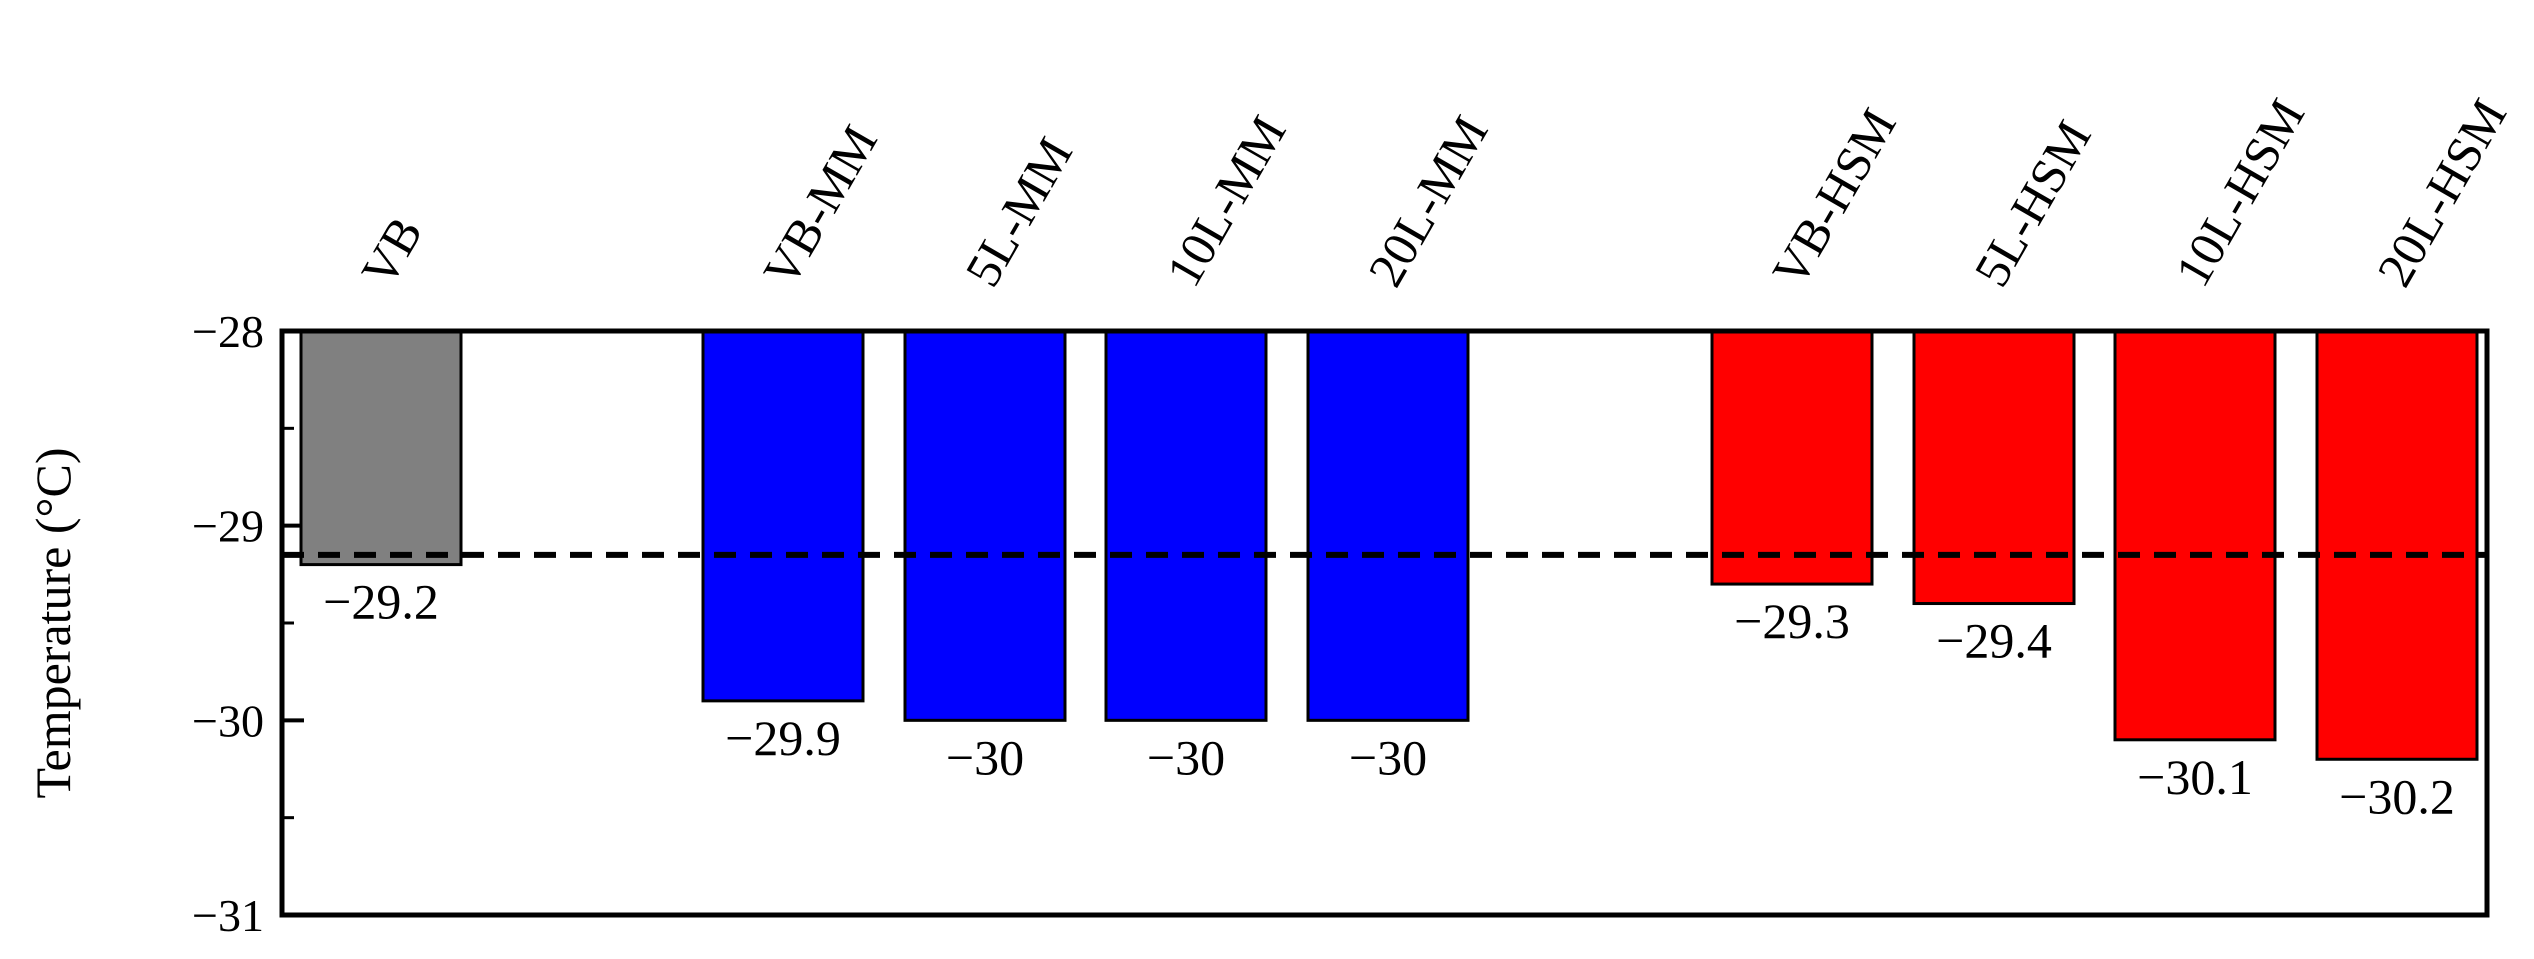 This screenshot has height=959, width=2534. I want to click on data-label: −30.2, so click(2397, 796).